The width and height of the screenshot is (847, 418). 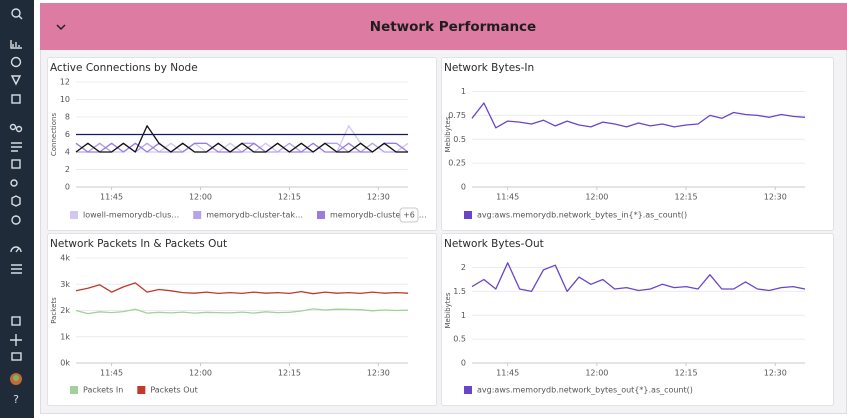 What do you see at coordinates (16, 399) in the screenshot?
I see `help-icon: ?` at bounding box center [16, 399].